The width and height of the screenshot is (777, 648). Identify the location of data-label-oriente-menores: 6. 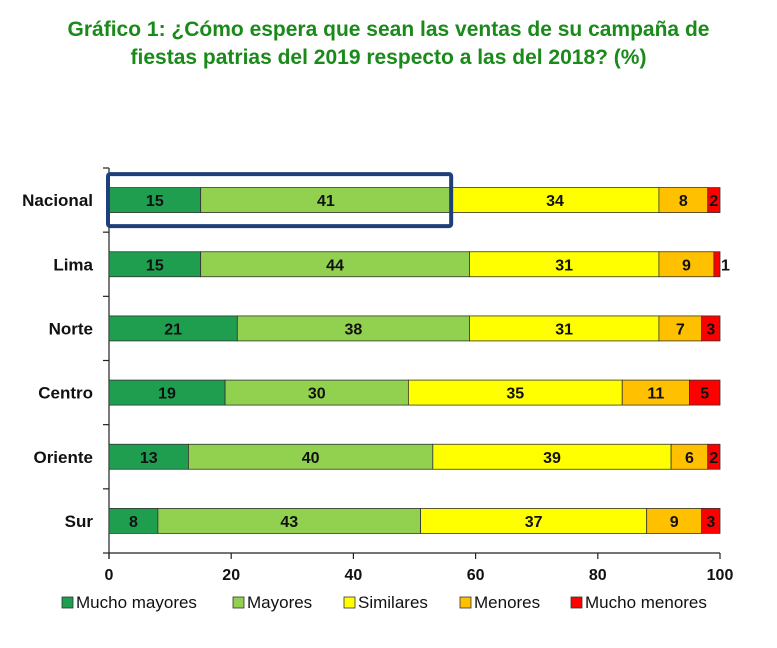
(689, 458).